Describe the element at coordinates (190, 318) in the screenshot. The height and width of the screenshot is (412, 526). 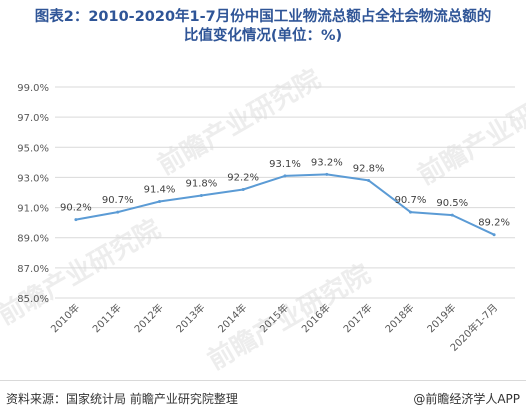
I see `x-tick-label: 2013年` at that location.